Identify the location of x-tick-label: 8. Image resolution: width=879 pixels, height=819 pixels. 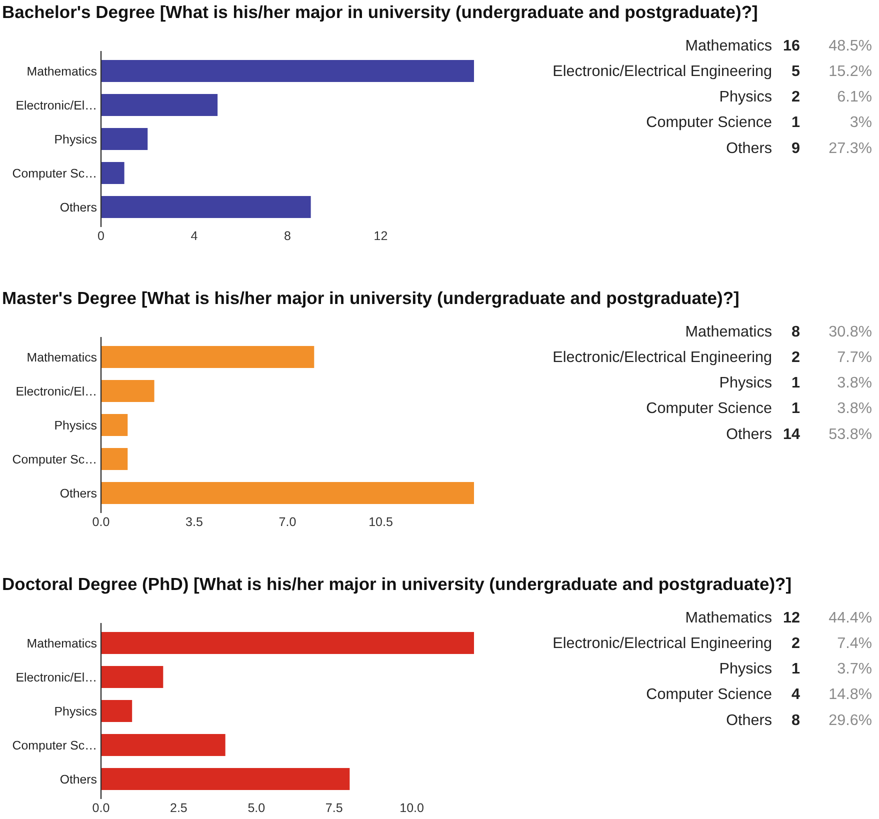
(288, 236).